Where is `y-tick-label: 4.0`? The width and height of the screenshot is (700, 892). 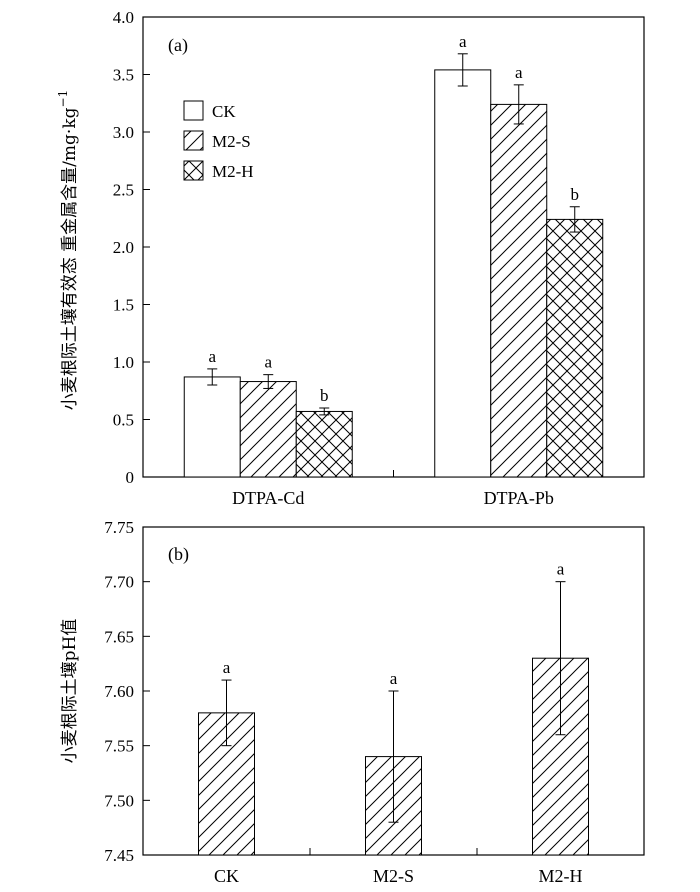
y-tick-label: 4.0 is located at coordinates (123, 17).